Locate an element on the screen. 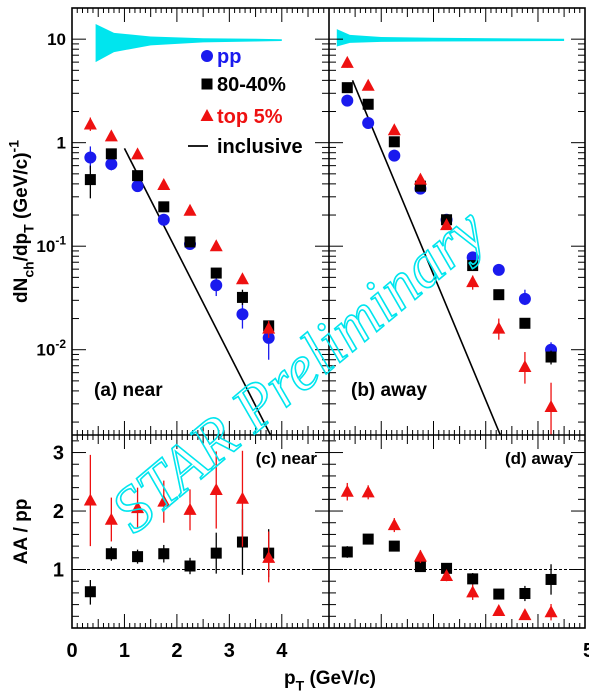 This screenshot has width=589, height=697. x-tick-label-0: 0 is located at coordinates (71, 651).